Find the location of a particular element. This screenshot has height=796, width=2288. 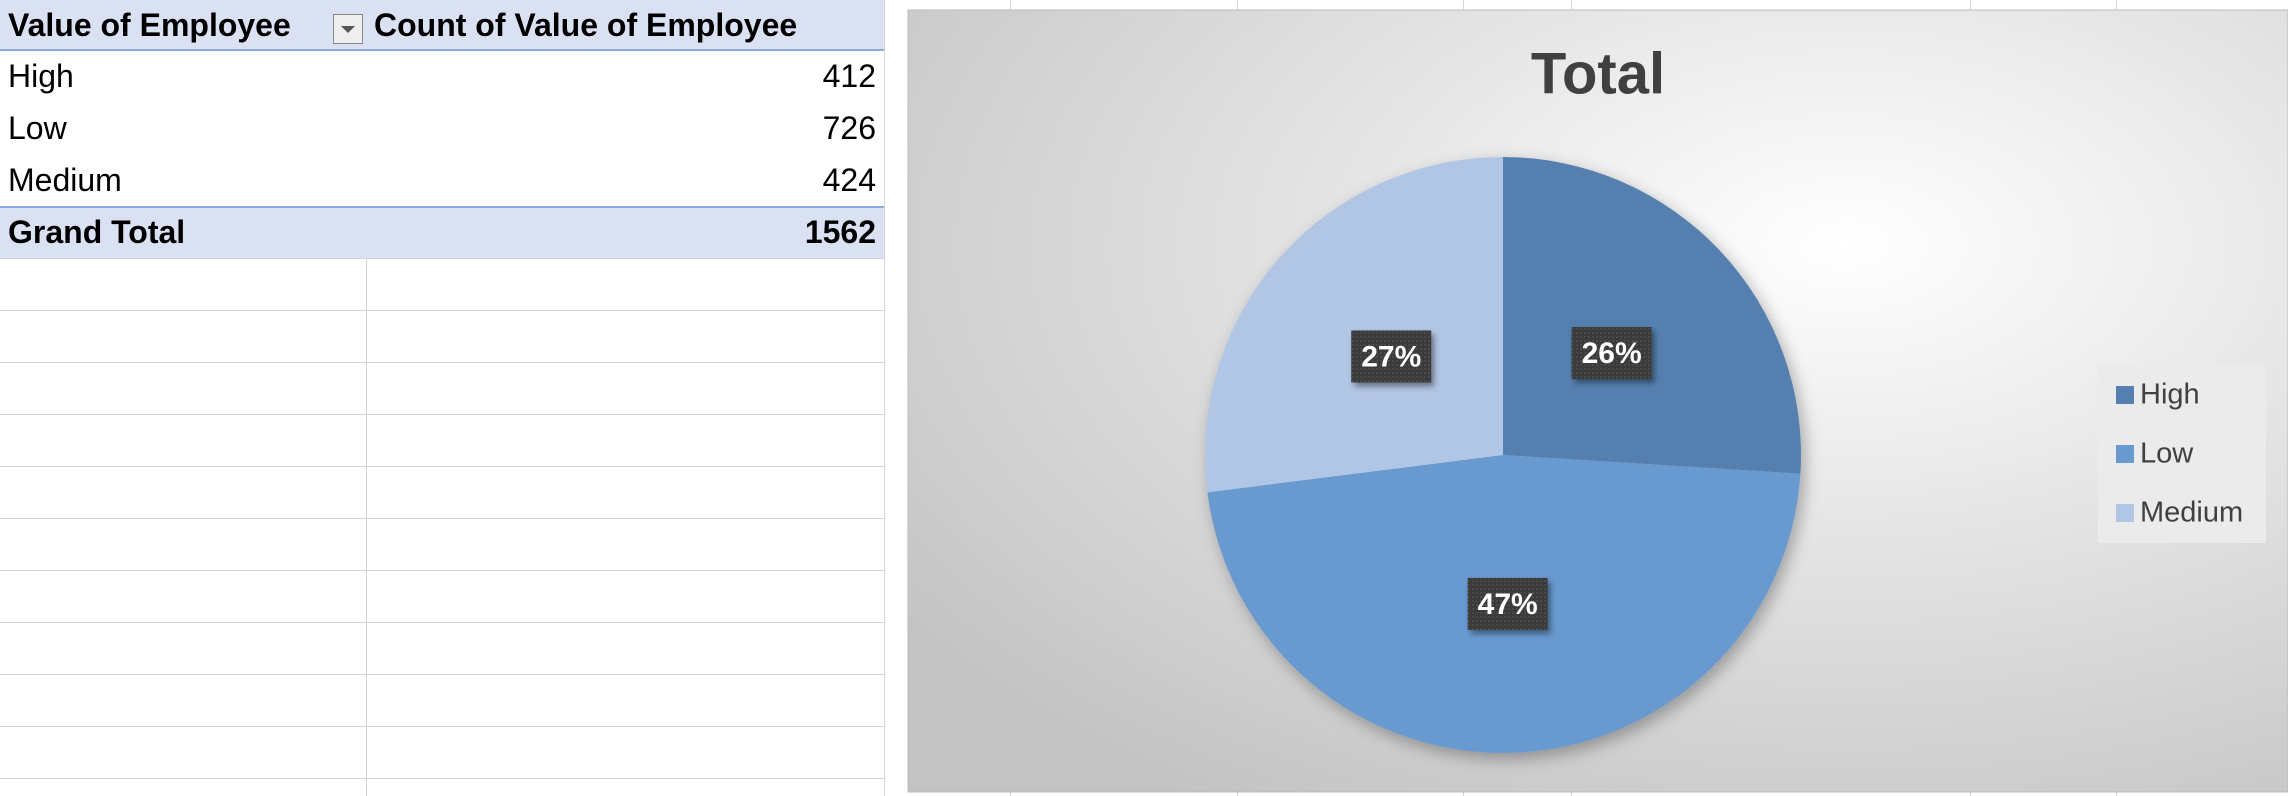

header-border is located at coordinates (442, 50).